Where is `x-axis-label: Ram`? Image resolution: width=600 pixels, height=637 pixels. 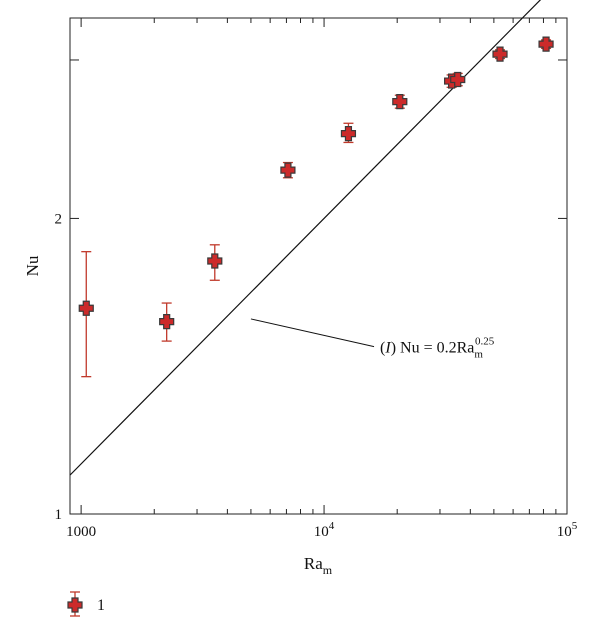
x-axis-label: Ram is located at coordinates (318, 565).